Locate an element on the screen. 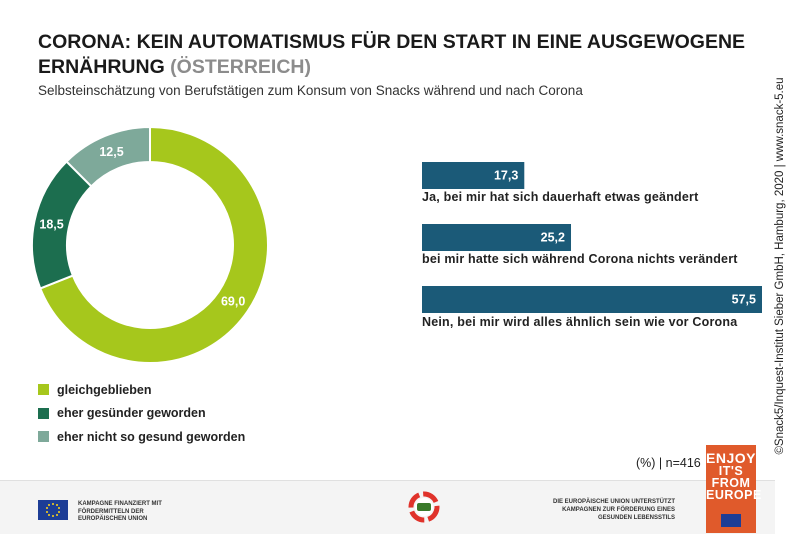 The image size is (800, 534). legend-label: gleichgeblieben is located at coordinates (104, 389).